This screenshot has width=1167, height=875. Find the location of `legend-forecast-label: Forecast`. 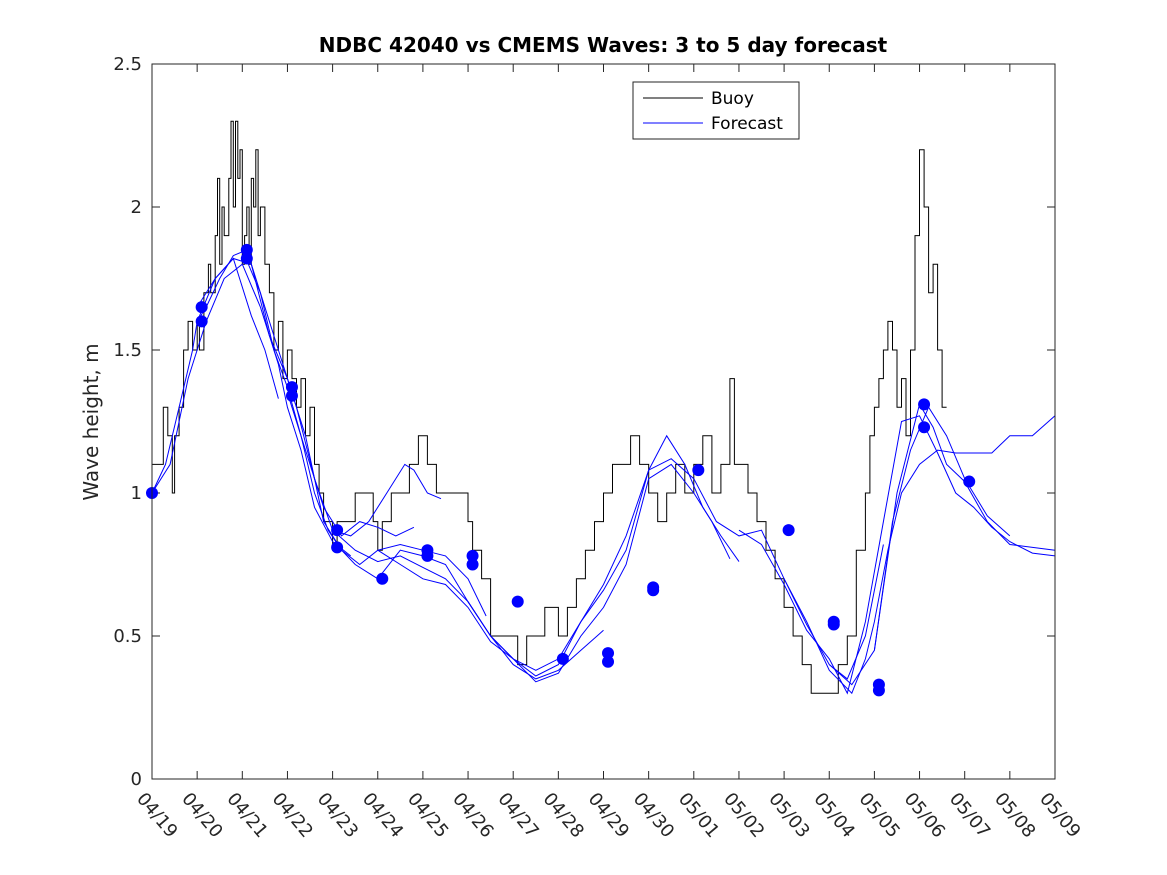

legend-forecast-label: Forecast is located at coordinates (747, 124).